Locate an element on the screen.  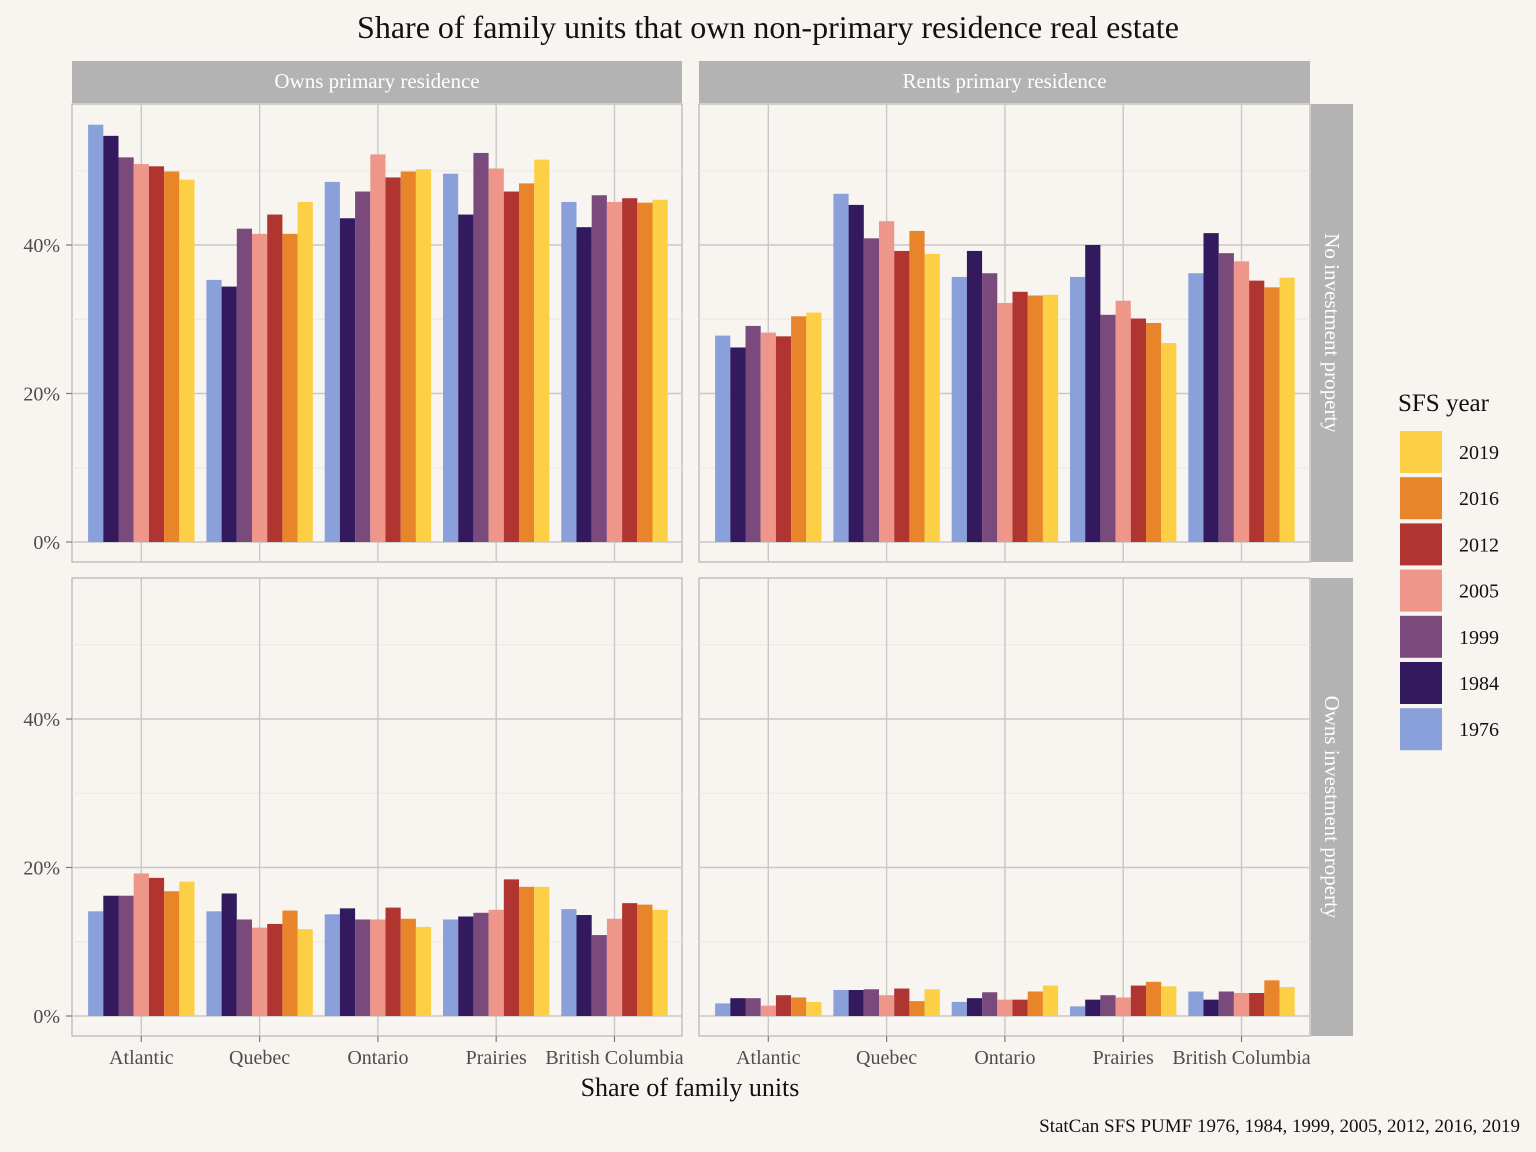
legend-item-2019: 2019 is located at coordinates (1449, 452).